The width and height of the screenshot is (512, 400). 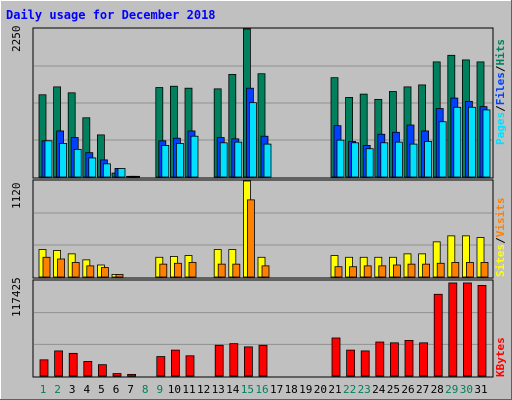 I want to click on legend-sep-3: /, so click(x=500, y=240).